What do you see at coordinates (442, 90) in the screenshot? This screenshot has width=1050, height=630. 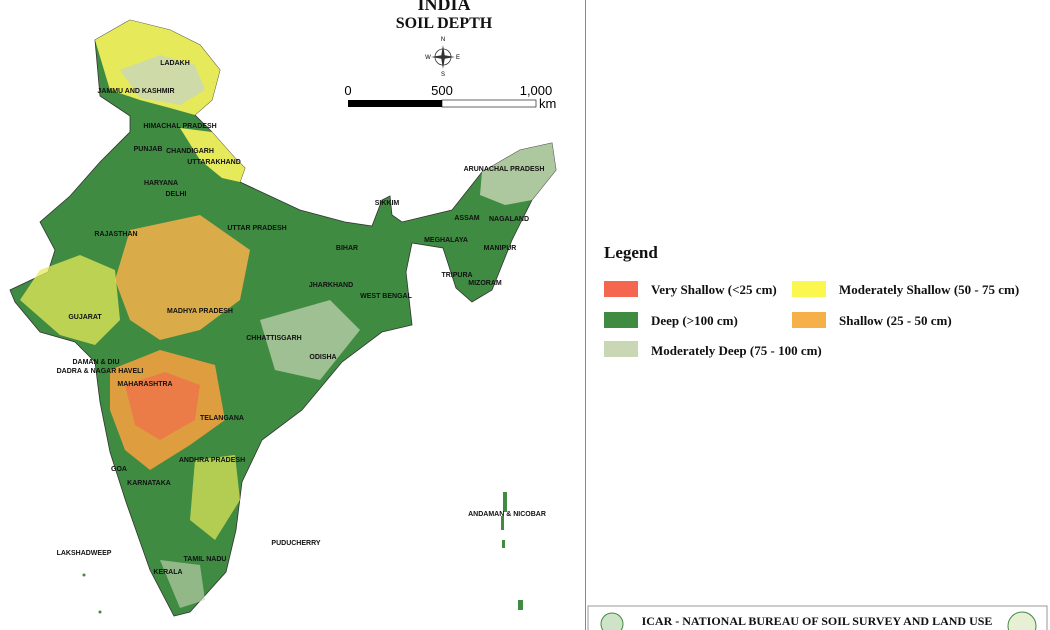 I see `scale-label: 500` at bounding box center [442, 90].